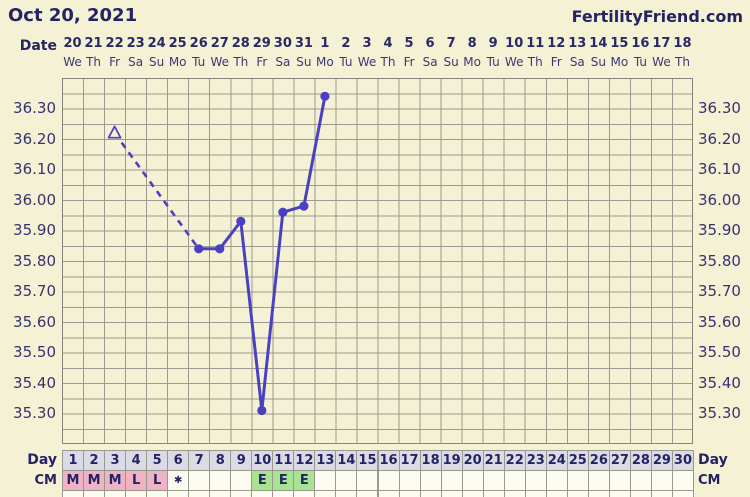  I want to click on day-number-cell: 13, so click(325, 460).